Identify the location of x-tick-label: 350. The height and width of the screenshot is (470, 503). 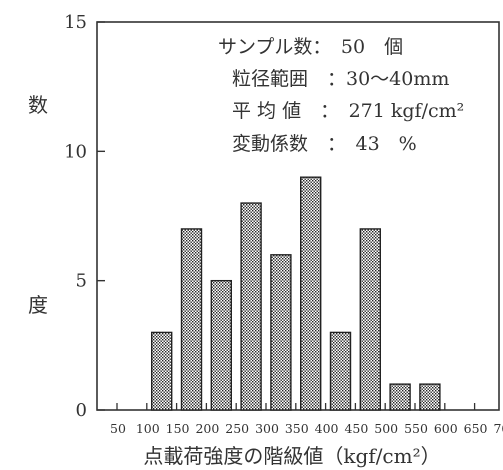
(297, 428).